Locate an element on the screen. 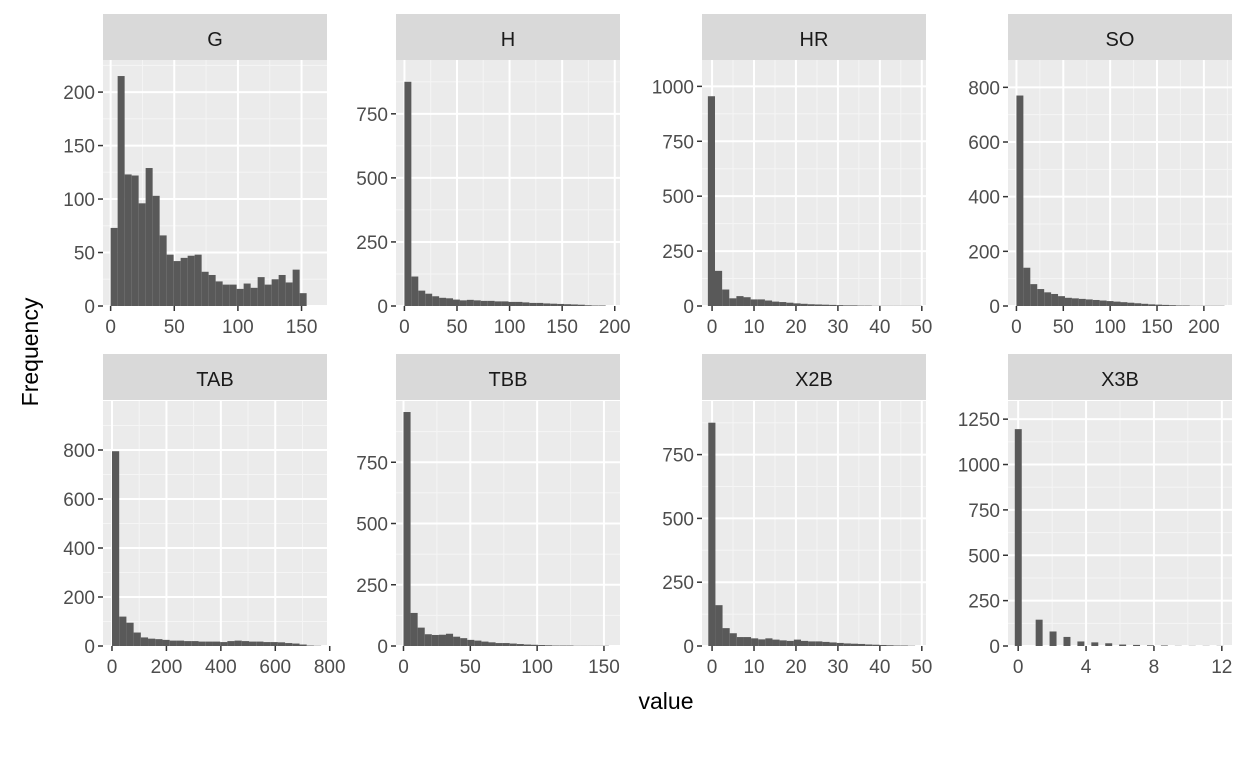 Image resolution: width=1248 pixels, height=768 pixels. facet-panel-x2b: X2B 0 250 500 750 0 10 20 30 40 50 is located at coordinates (797, 516).